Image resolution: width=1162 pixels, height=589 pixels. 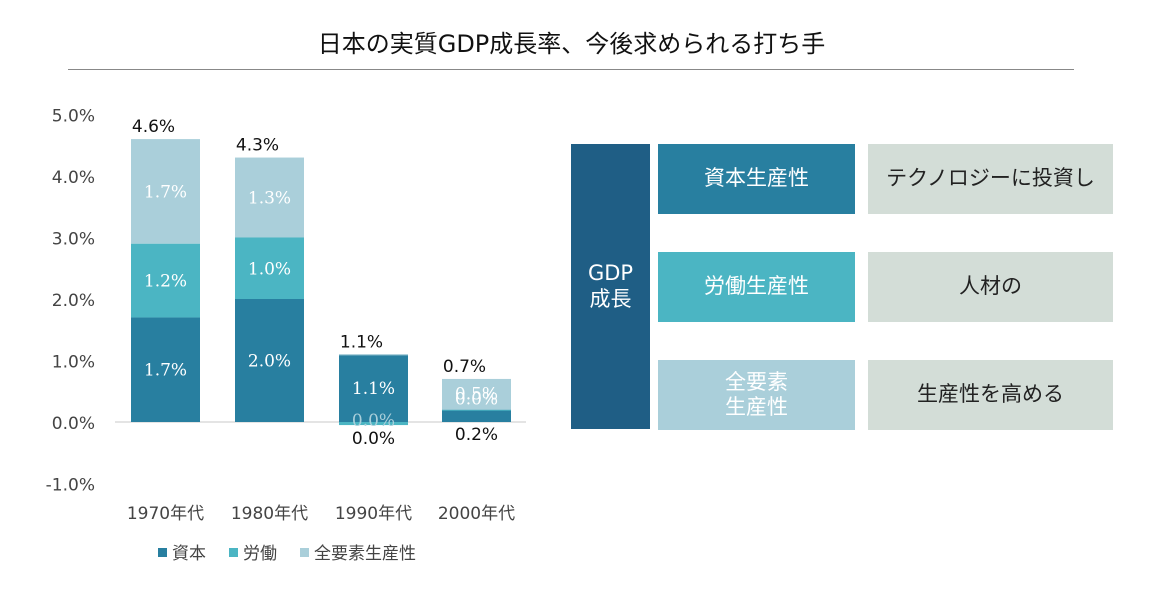 What do you see at coordinates (476, 435) in the screenshot?
I see `data-label-capital: 0.2%` at bounding box center [476, 435].